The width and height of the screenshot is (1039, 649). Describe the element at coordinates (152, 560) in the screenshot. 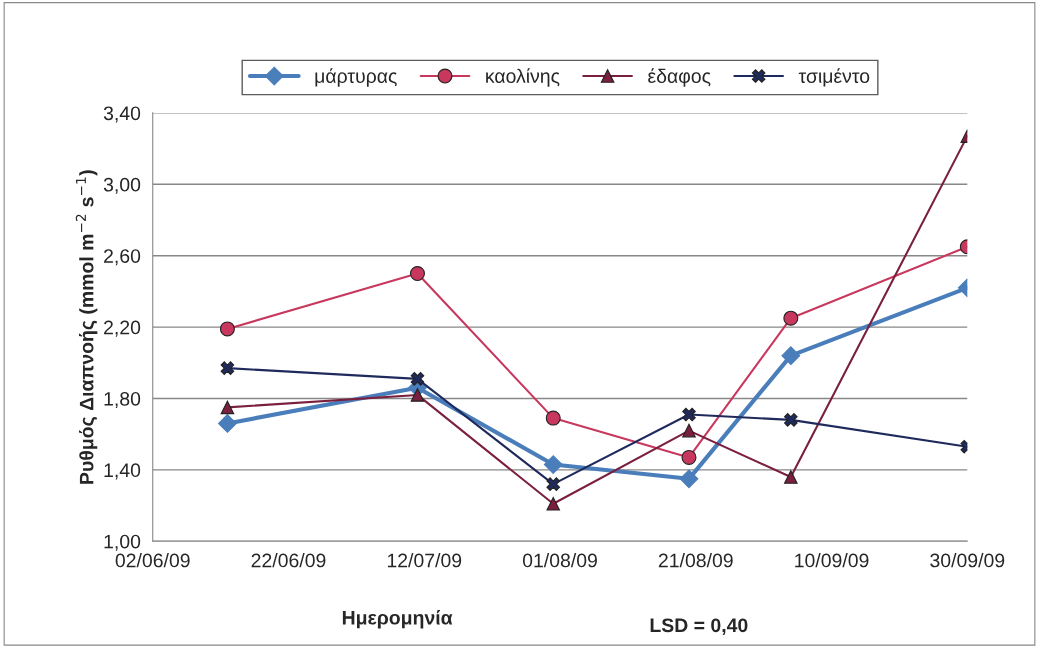

I see `x-tick-label: 02/06/09` at that location.